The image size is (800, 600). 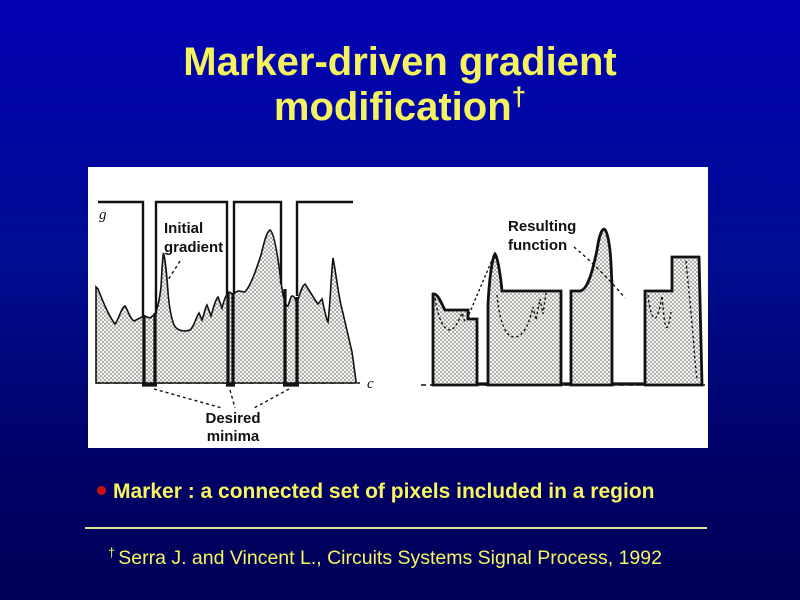 I want to click on trace-rising, so click(x=479, y=289).